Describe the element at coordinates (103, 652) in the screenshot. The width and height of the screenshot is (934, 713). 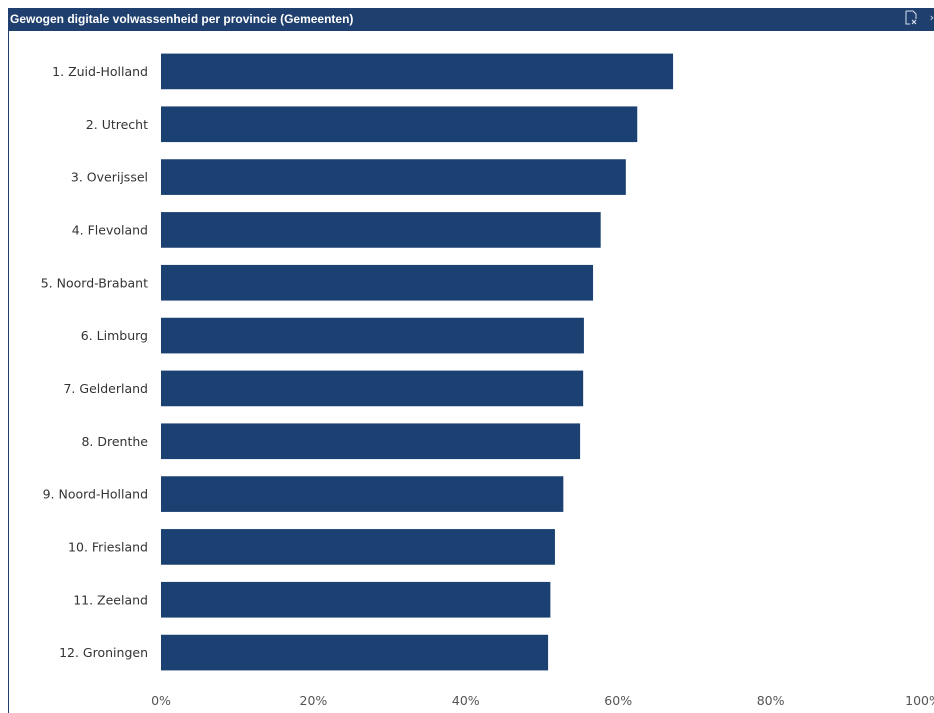
I see `category-label: 12. Groningen` at that location.